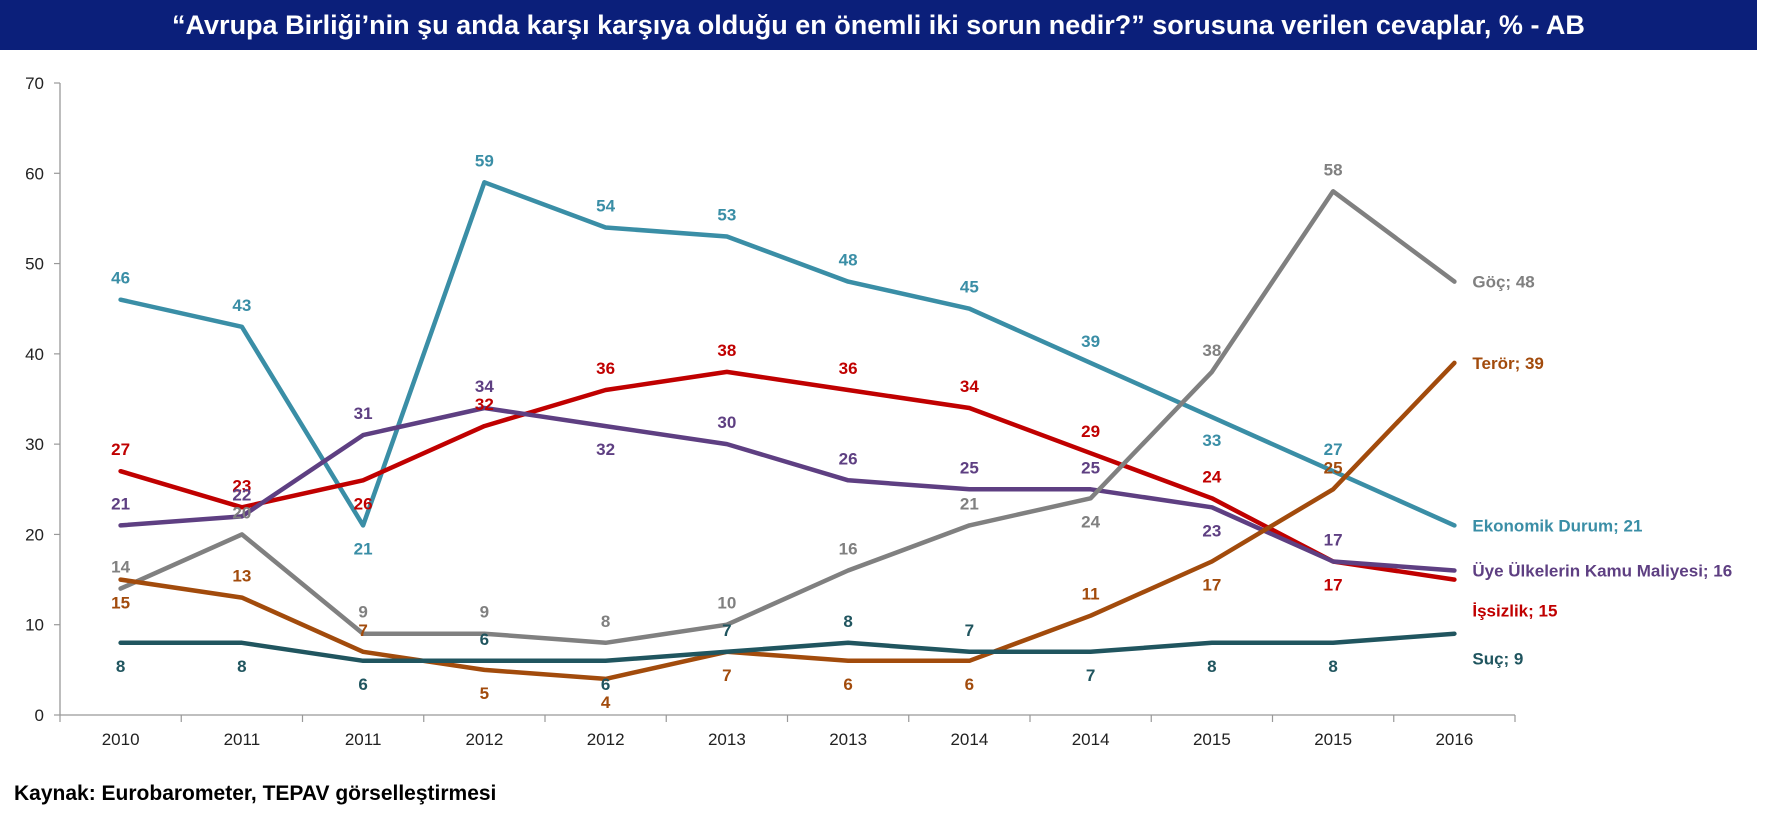  What do you see at coordinates (484, 693) in the screenshot?
I see `data-label: 5` at bounding box center [484, 693].